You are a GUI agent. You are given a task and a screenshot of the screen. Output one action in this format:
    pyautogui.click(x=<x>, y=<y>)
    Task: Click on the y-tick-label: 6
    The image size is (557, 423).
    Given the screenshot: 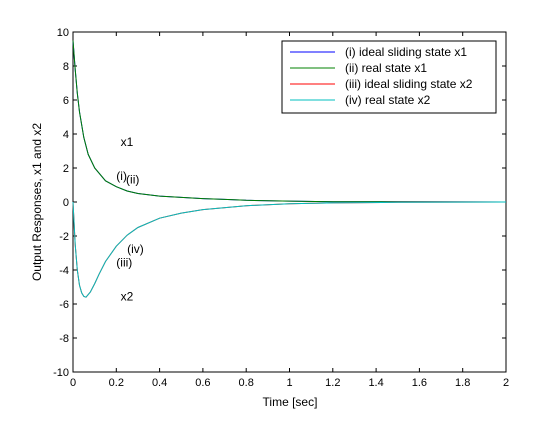 What is the action you would take?
    pyautogui.click(x=66, y=101)
    